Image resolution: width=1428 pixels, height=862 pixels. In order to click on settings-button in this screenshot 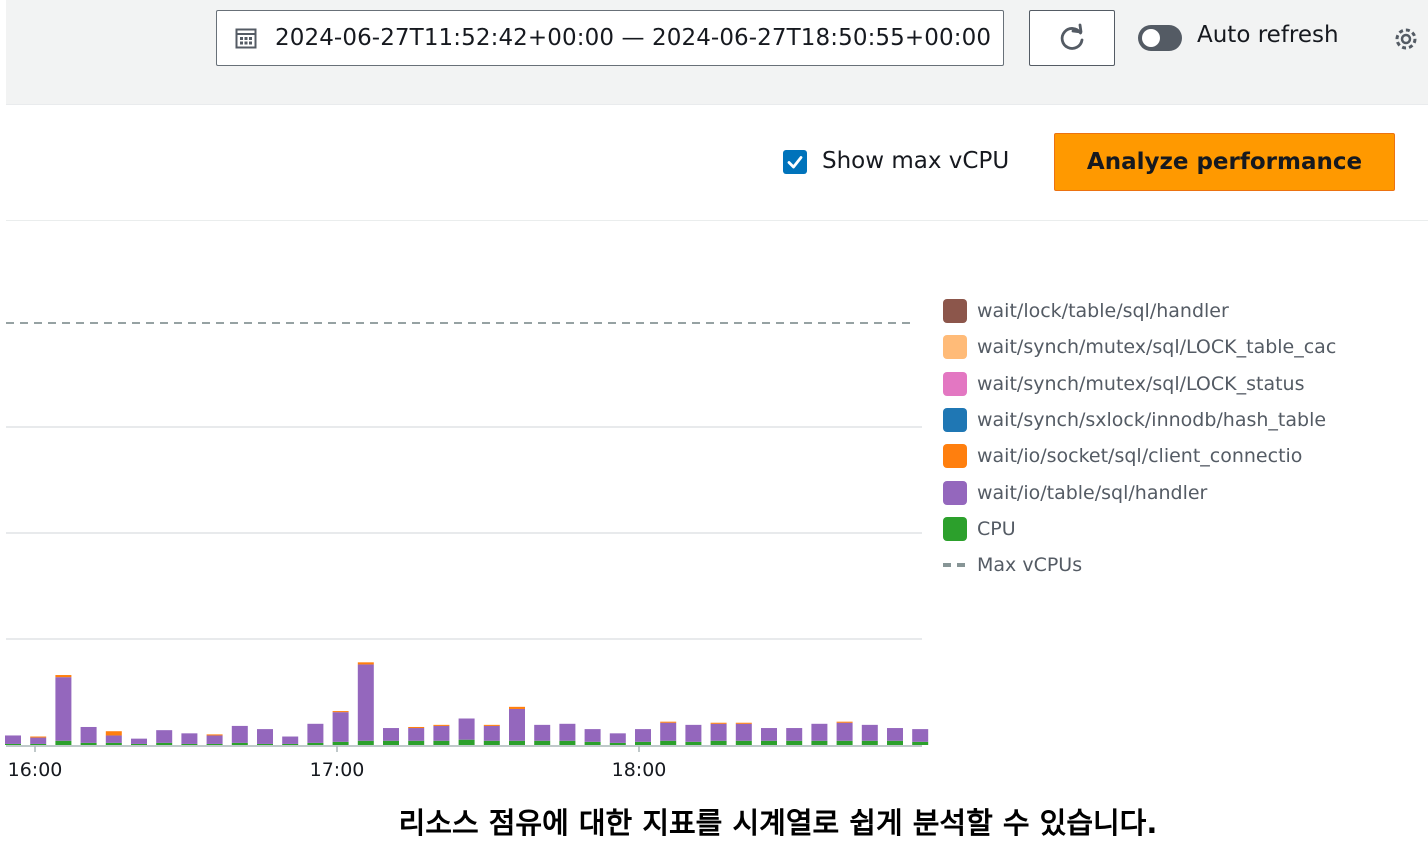, I will do `click(1405, 39)`.